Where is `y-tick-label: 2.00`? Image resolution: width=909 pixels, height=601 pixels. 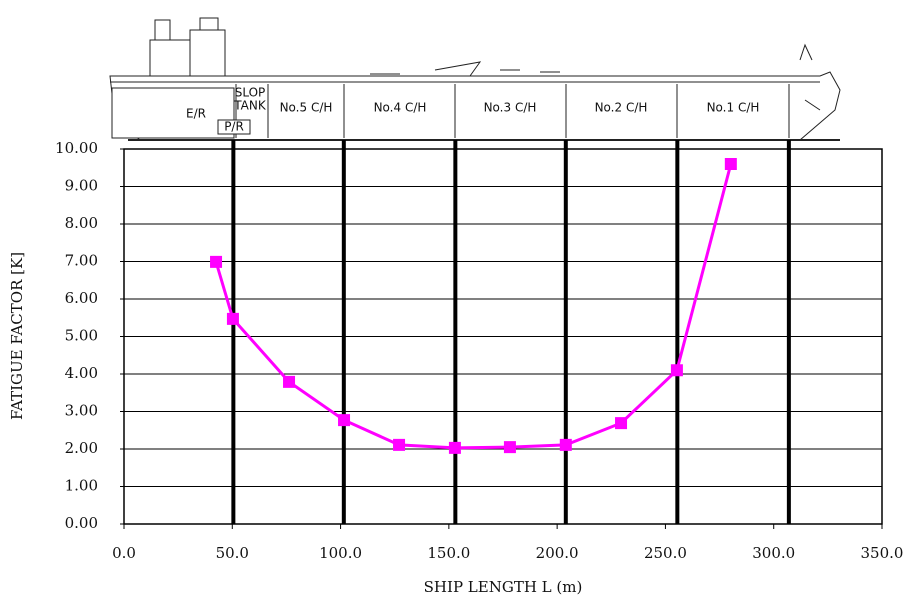 y-tick-label: 2.00 is located at coordinates (81, 448).